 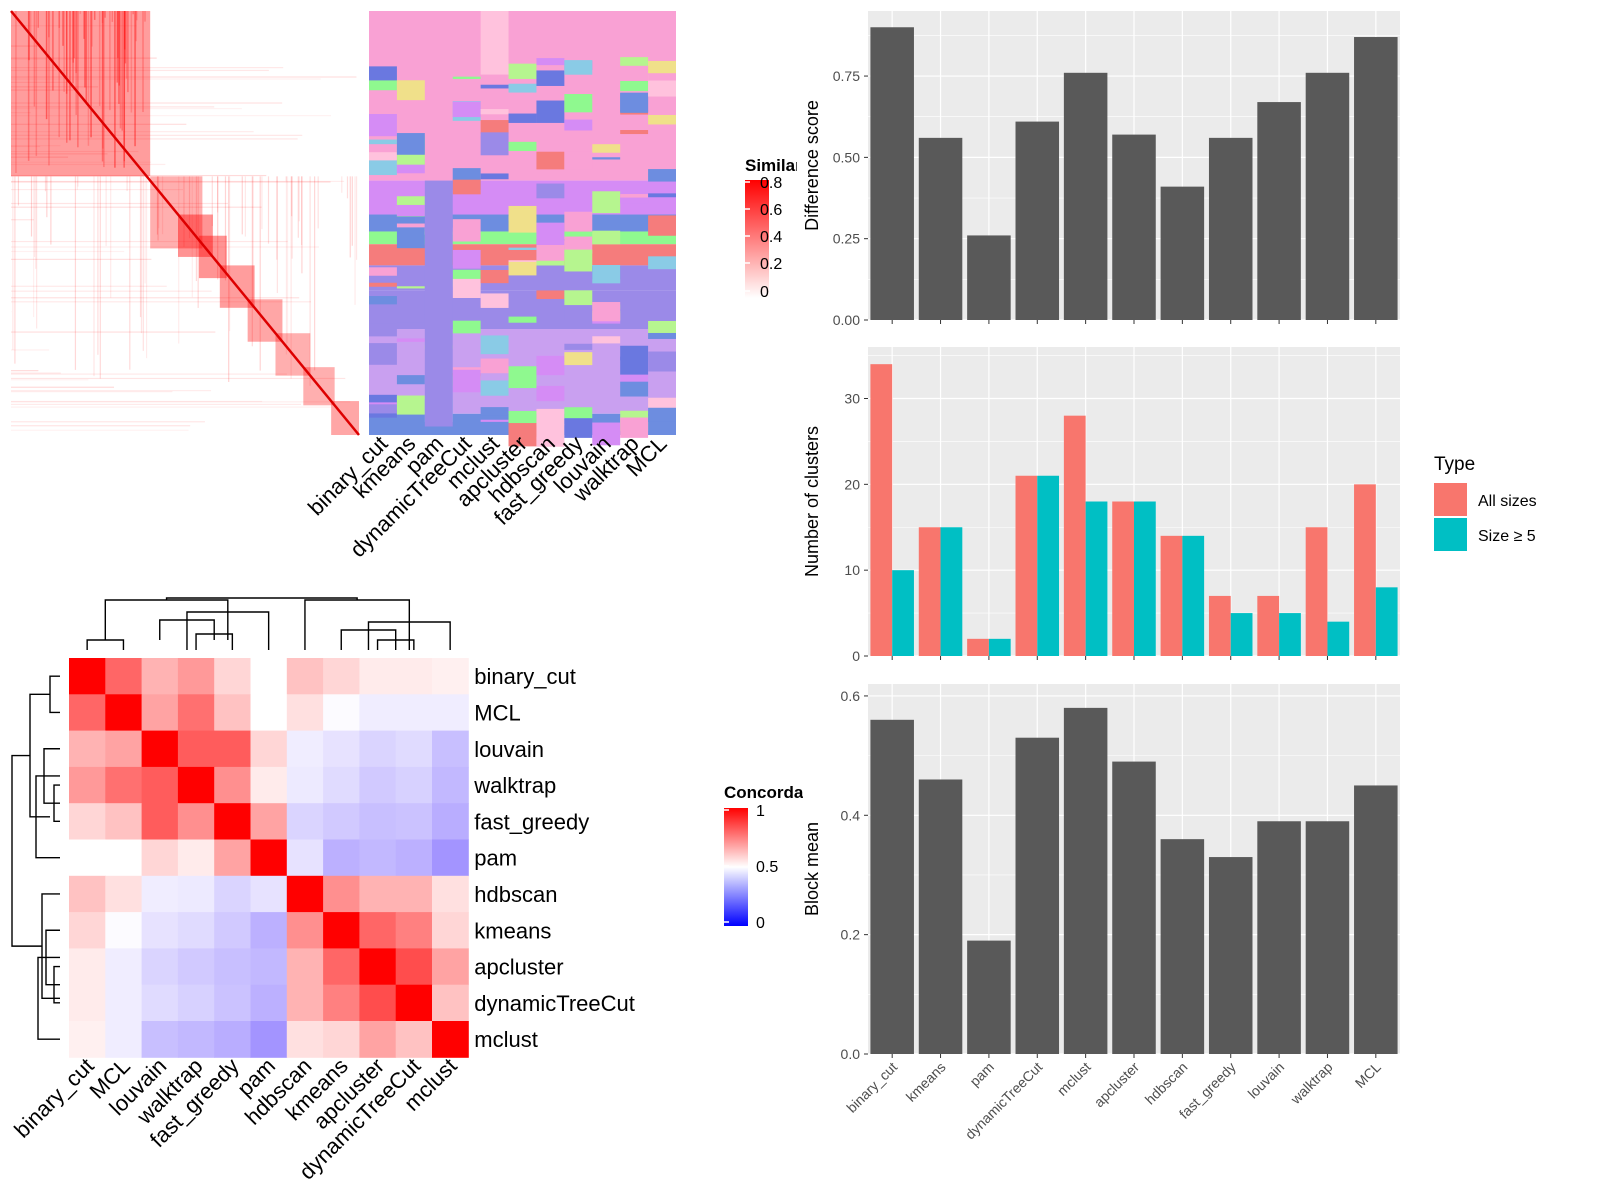 What do you see at coordinates (771, 264) in the screenshot?
I see `similarity-tick-label: 0.2` at bounding box center [771, 264].